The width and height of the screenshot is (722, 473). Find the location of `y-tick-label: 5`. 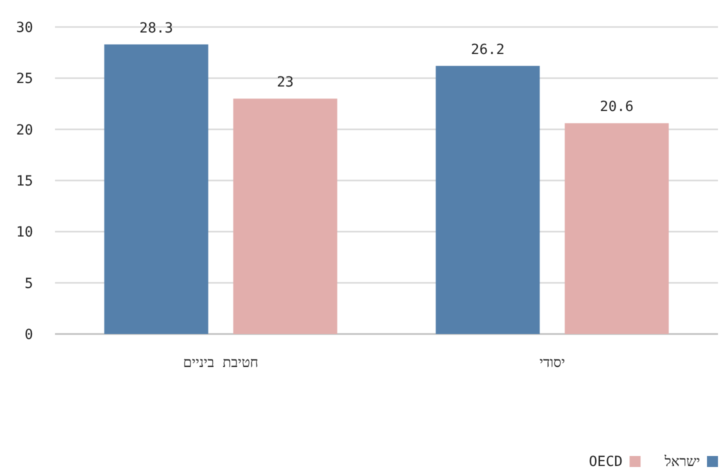

y-tick-label: 5 is located at coordinates (28, 284).